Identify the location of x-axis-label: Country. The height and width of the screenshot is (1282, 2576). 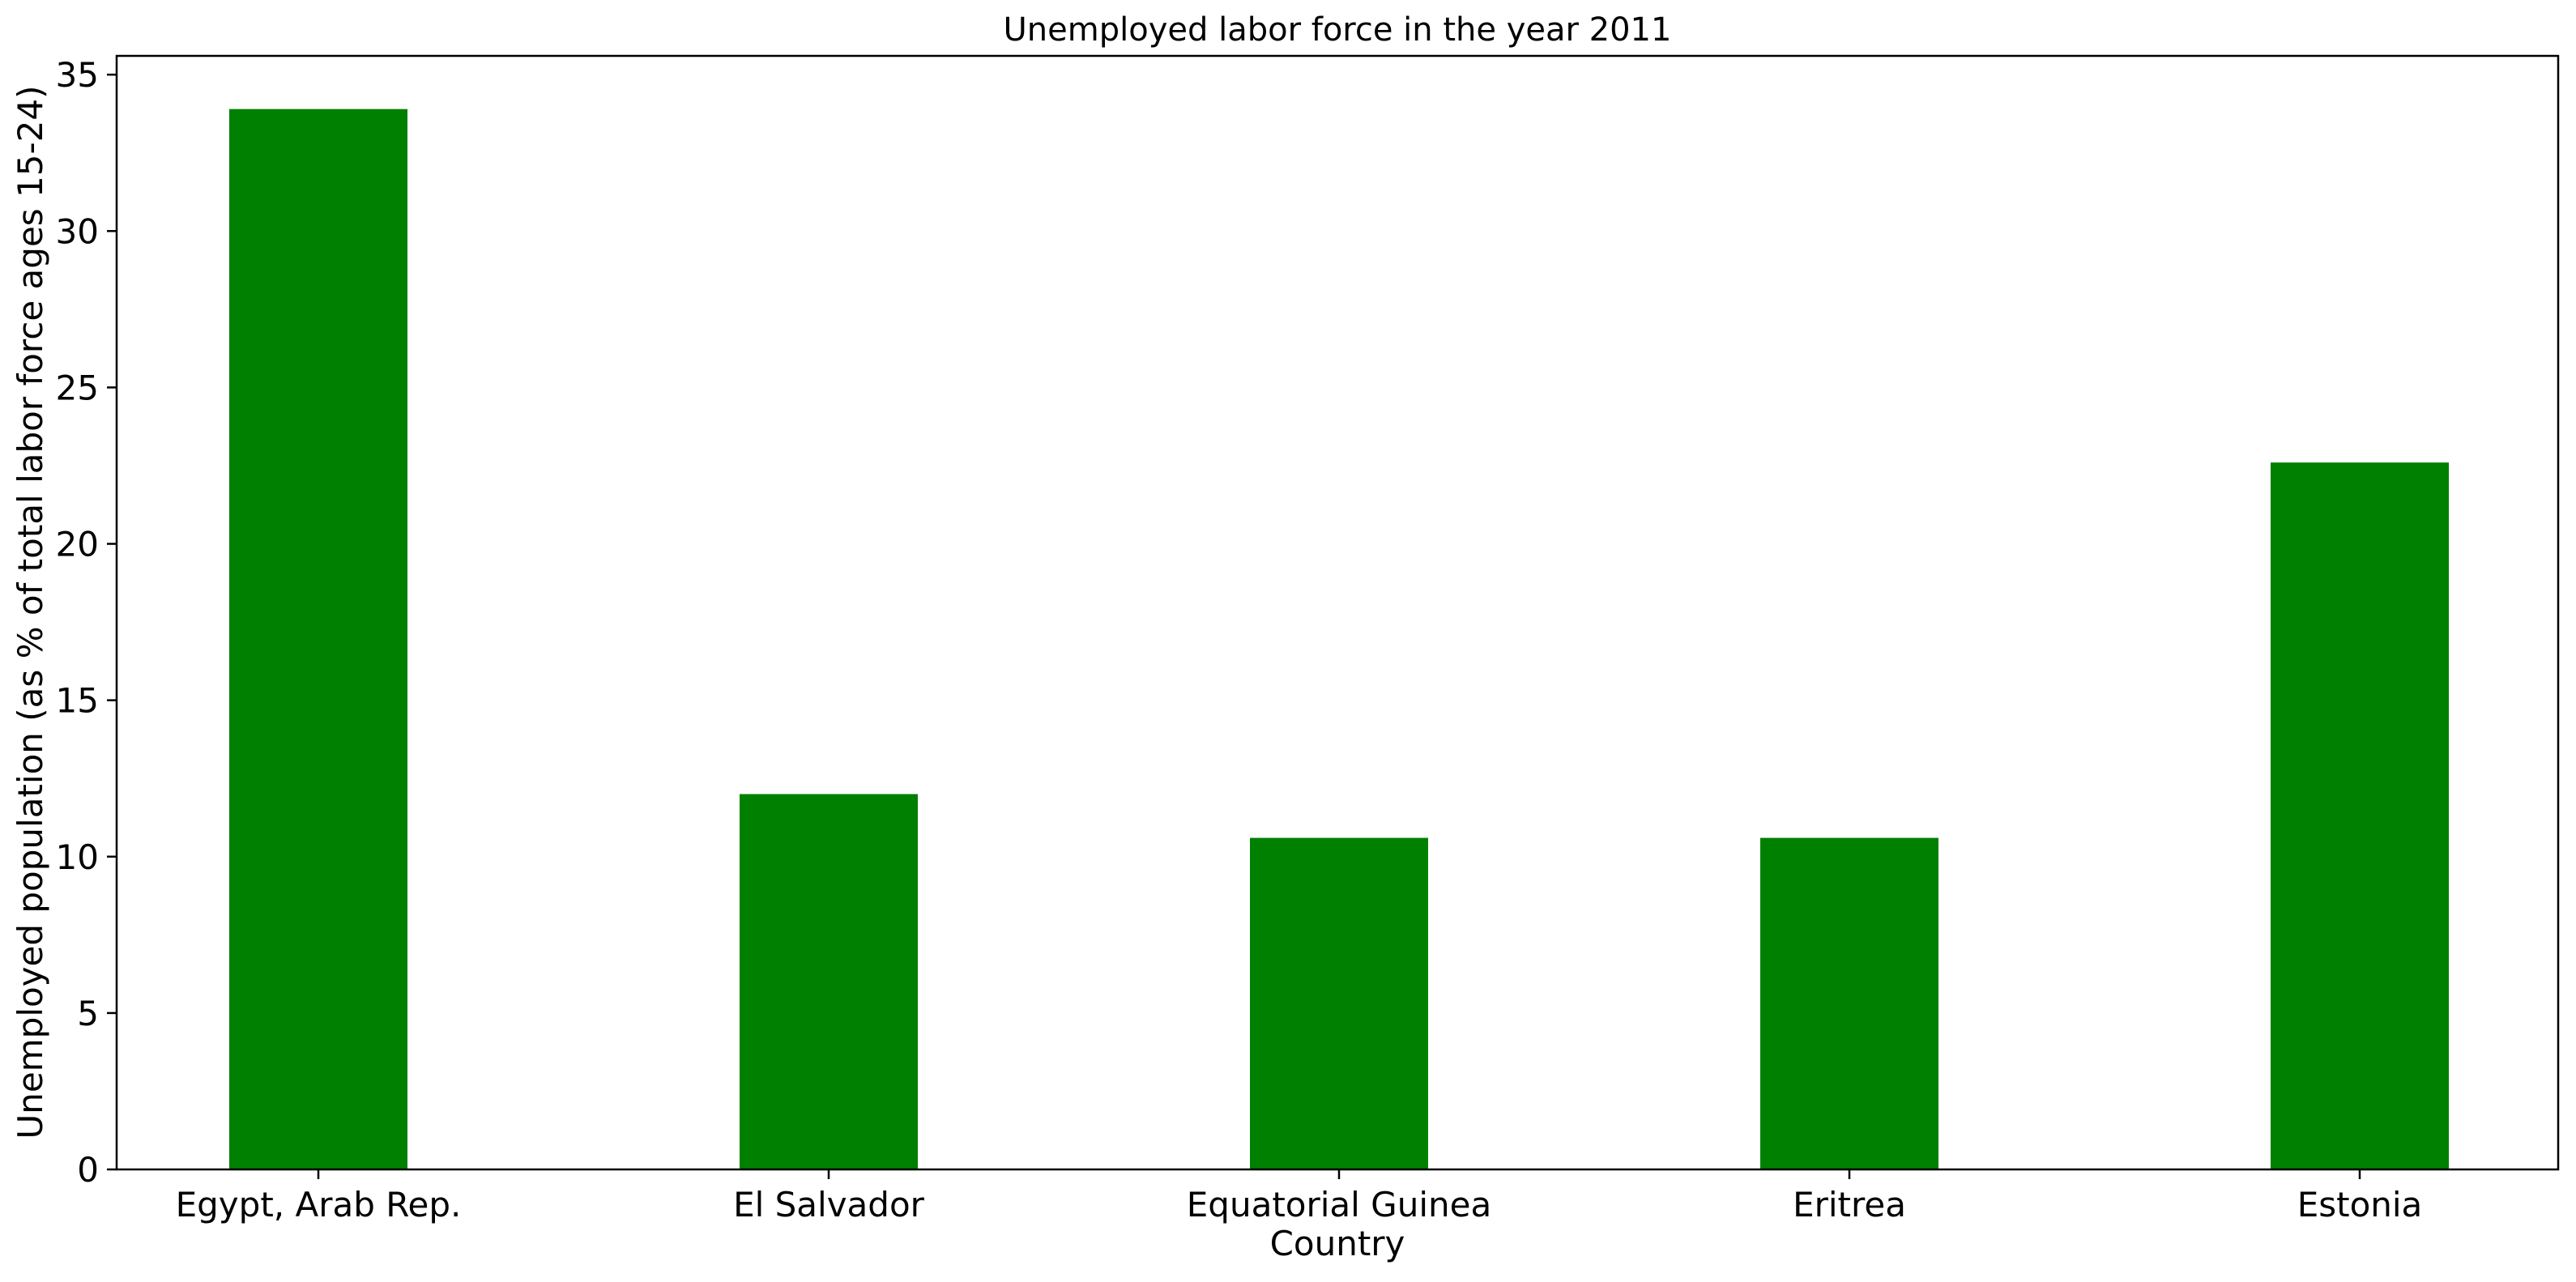
(1338, 1243).